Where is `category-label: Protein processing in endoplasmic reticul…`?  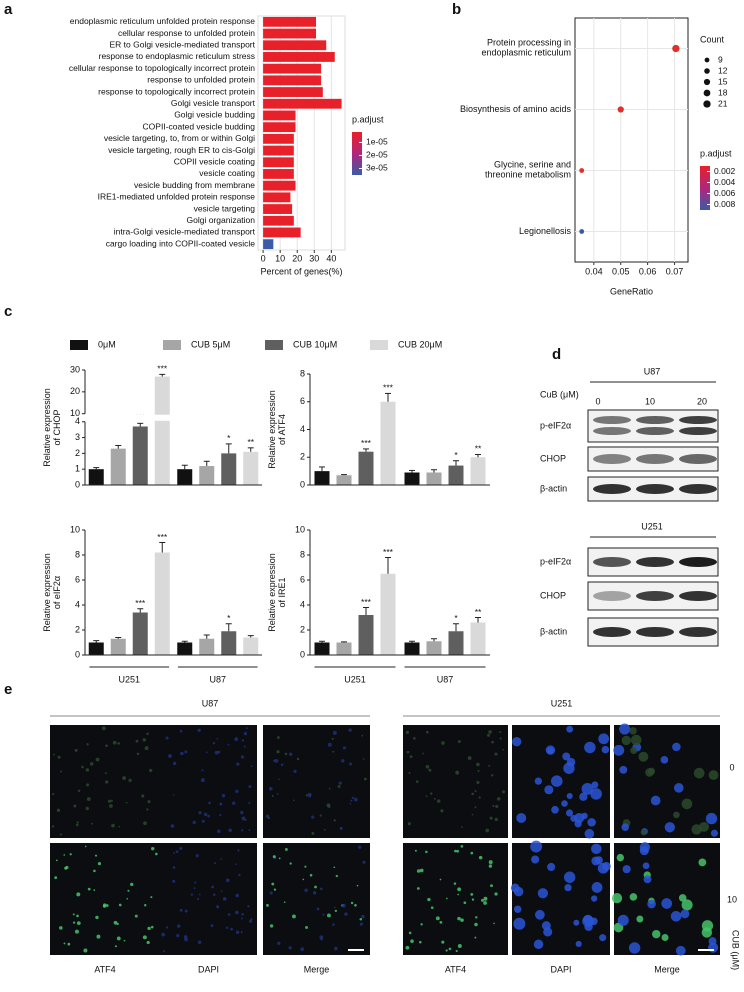
category-label: Protein processing in endoplasmic reticul… is located at coordinates (526, 48).